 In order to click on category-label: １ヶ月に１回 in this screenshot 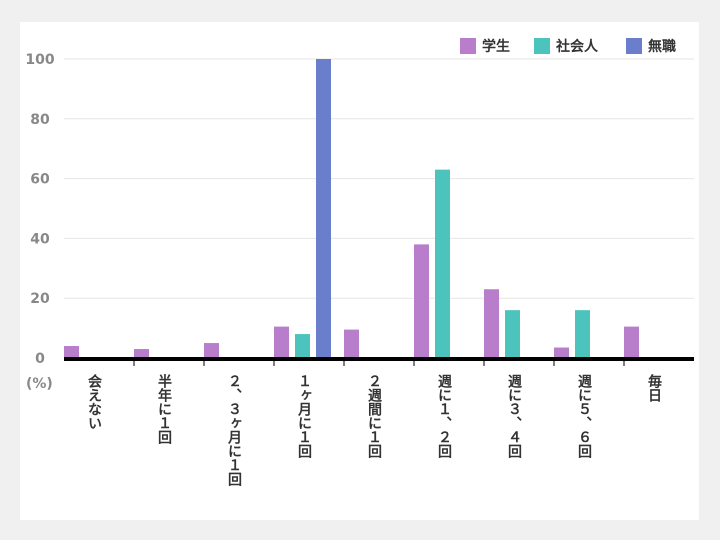, I will do `click(304, 416)`.